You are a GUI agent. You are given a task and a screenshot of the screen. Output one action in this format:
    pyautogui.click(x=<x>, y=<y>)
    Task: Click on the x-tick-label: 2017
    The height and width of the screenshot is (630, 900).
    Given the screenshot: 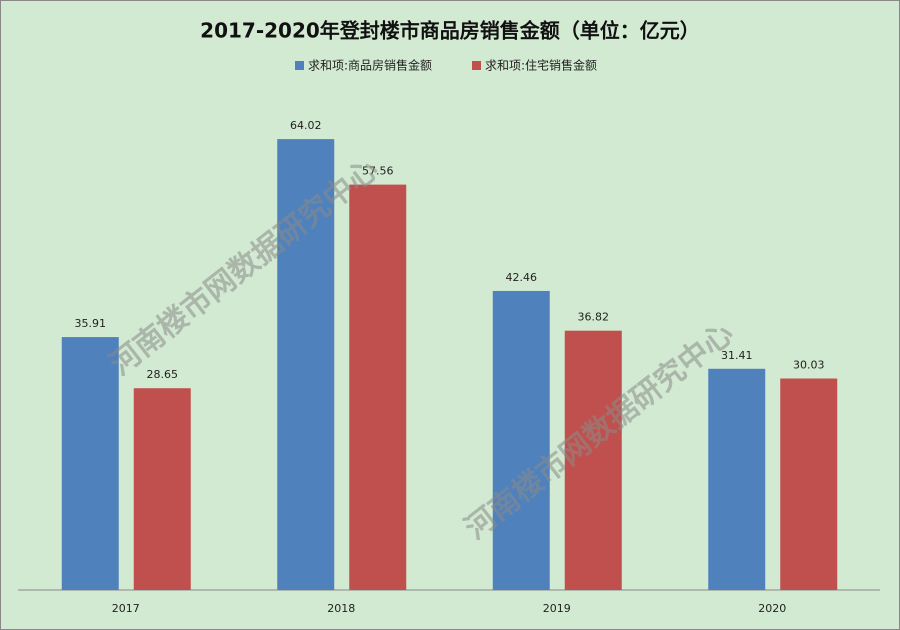 What is the action you would take?
    pyautogui.click(x=126, y=608)
    